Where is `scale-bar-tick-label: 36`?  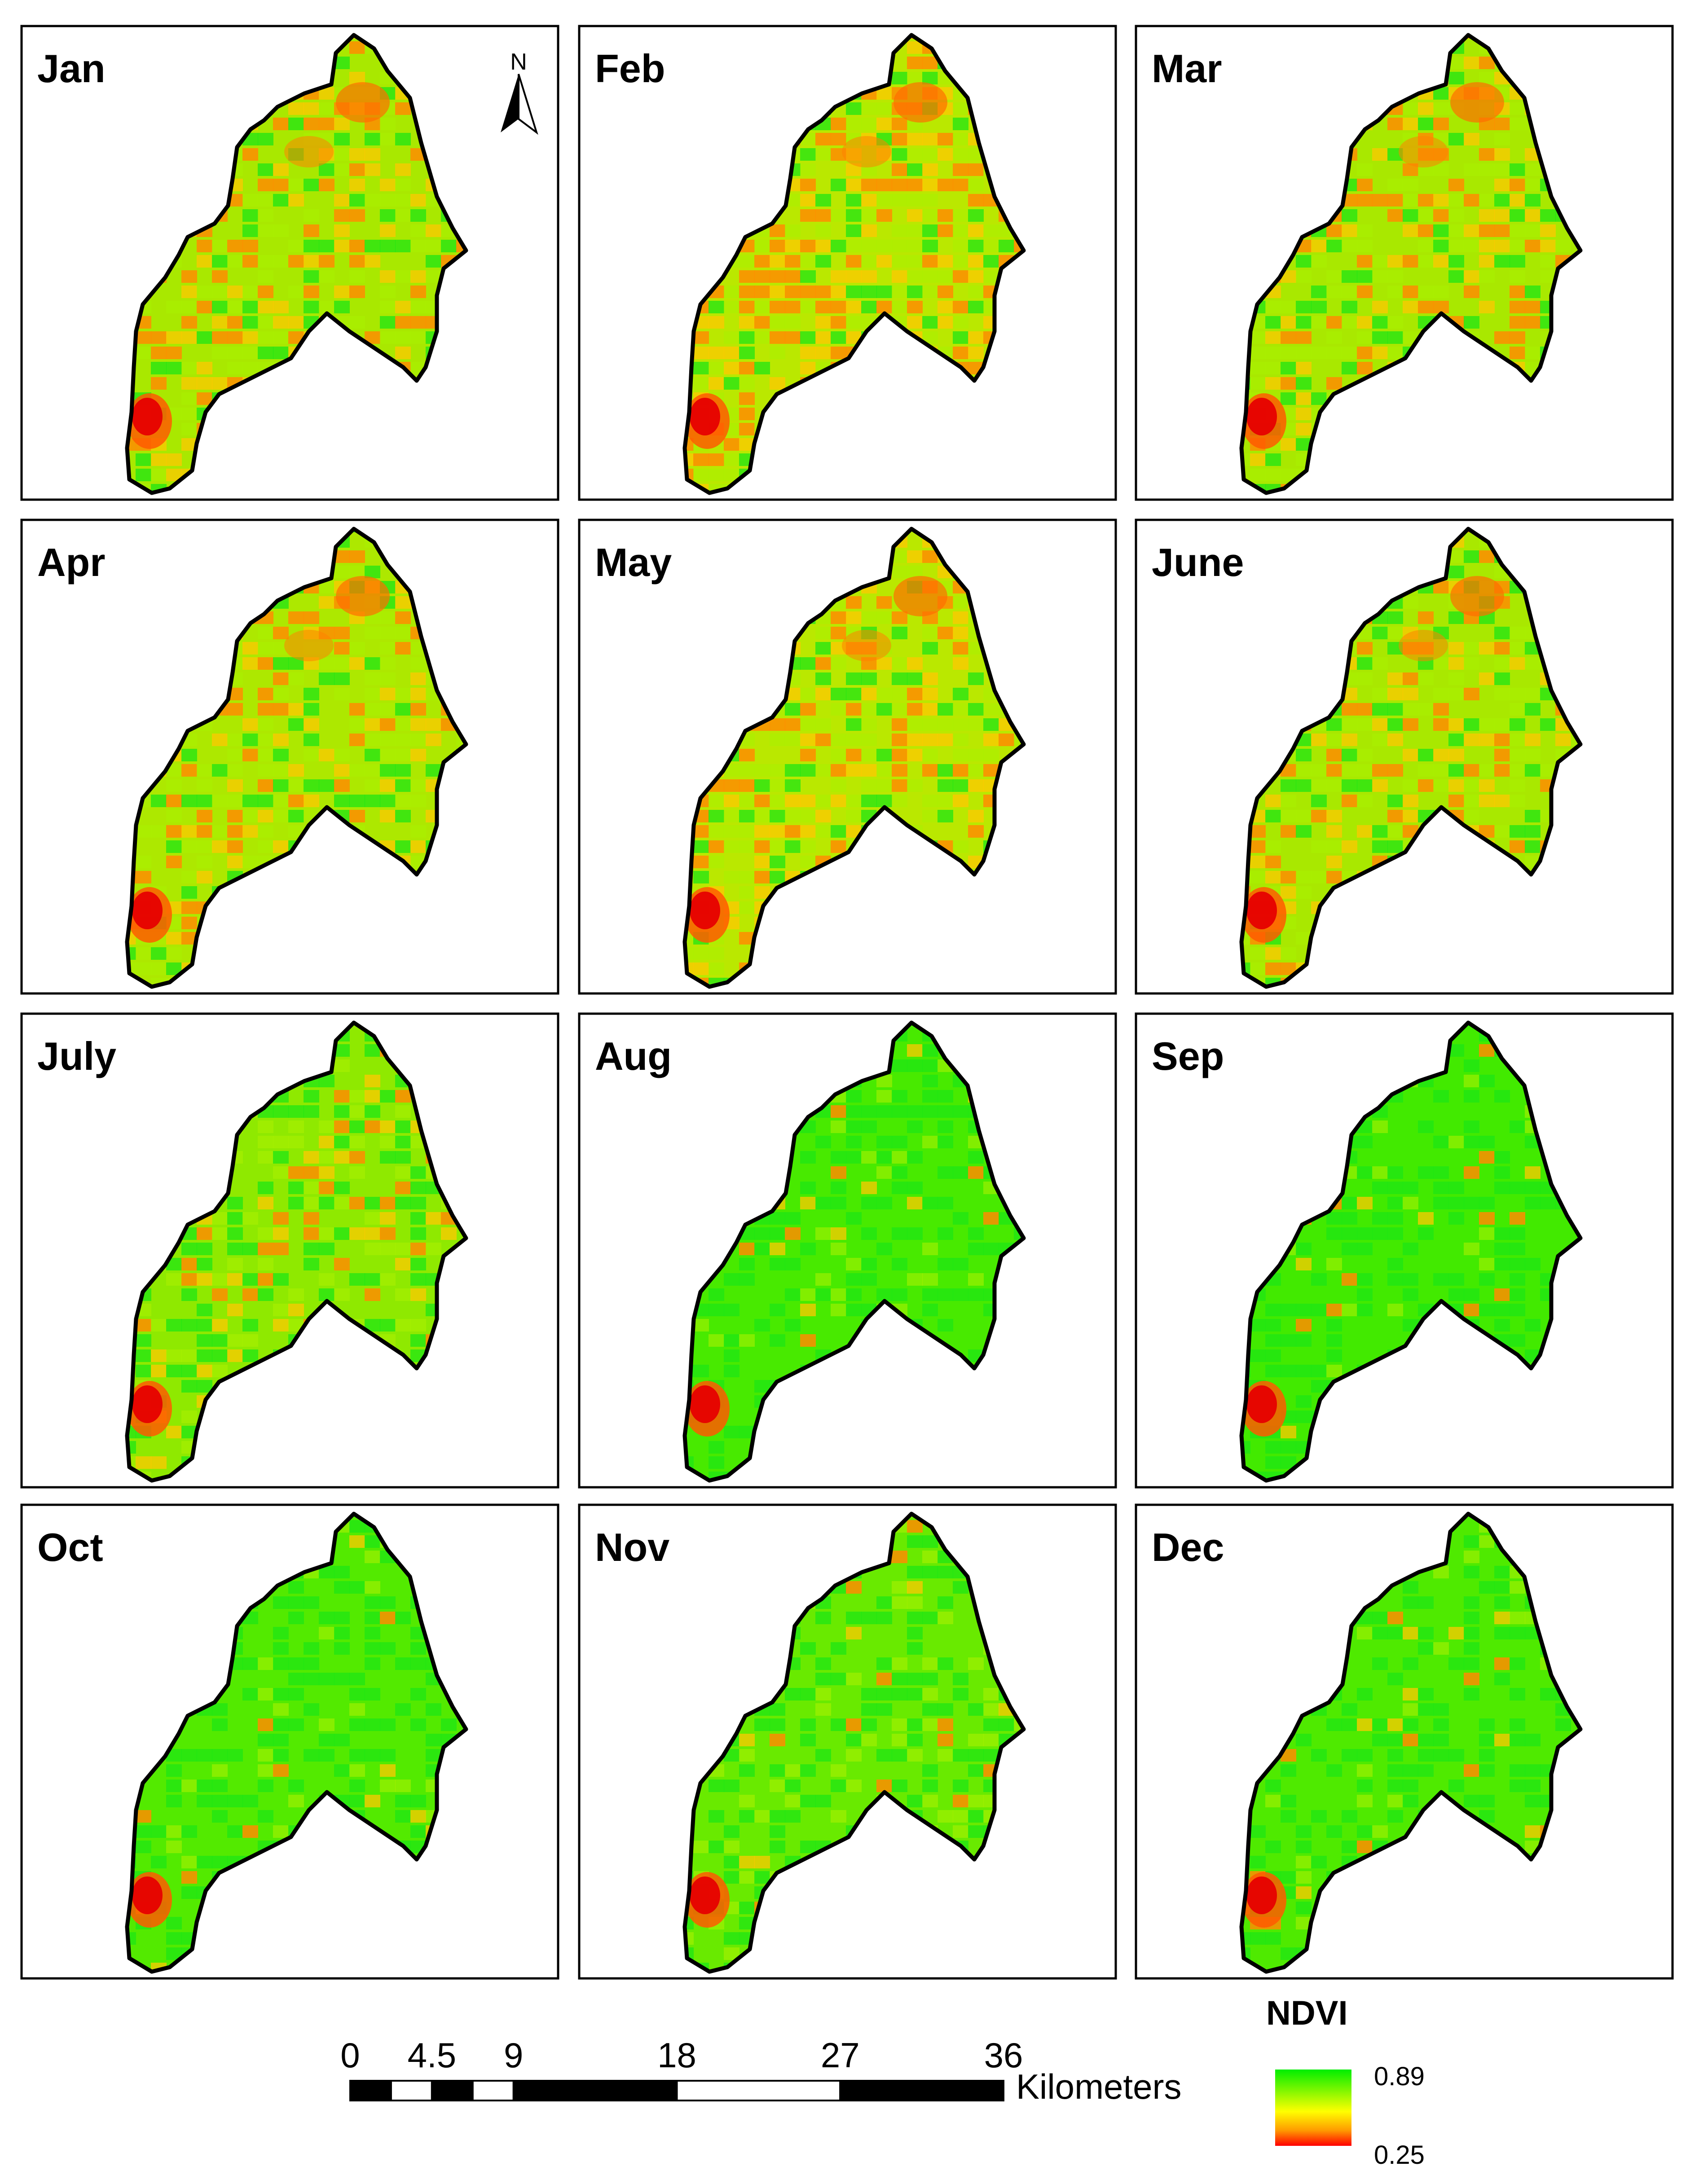
scale-bar-tick-label: 36 is located at coordinates (1004, 2055).